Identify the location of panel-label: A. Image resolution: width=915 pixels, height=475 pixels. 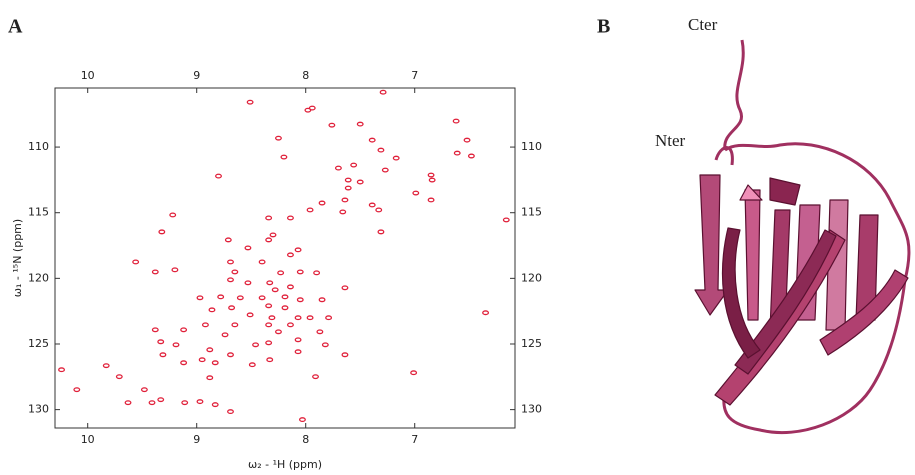
(15, 27).